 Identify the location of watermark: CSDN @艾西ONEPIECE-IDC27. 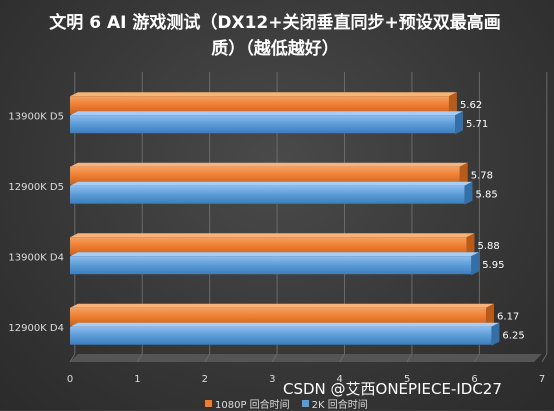
(392, 389).